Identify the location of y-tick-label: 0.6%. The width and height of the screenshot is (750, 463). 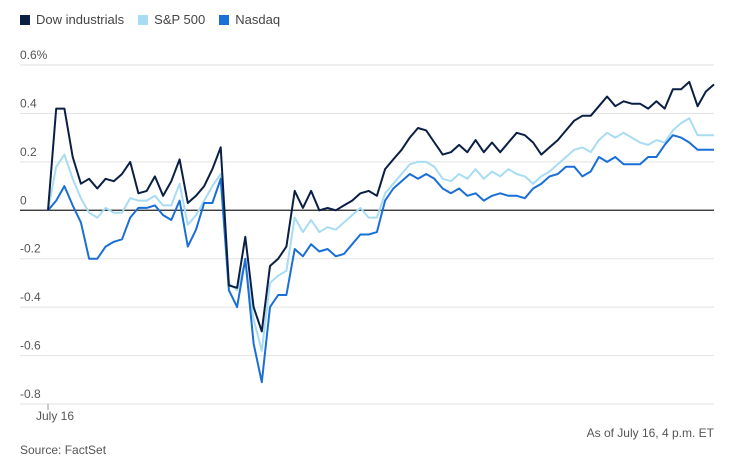
(34, 55).